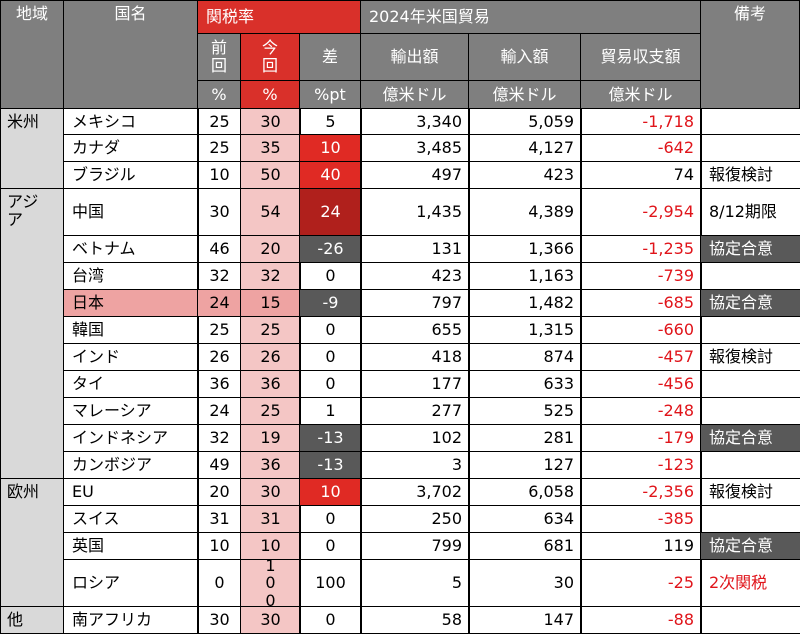 This screenshot has height=636, width=800. What do you see at coordinates (131, 212) in the screenshot?
I see `country-name: 中国` at bounding box center [131, 212].